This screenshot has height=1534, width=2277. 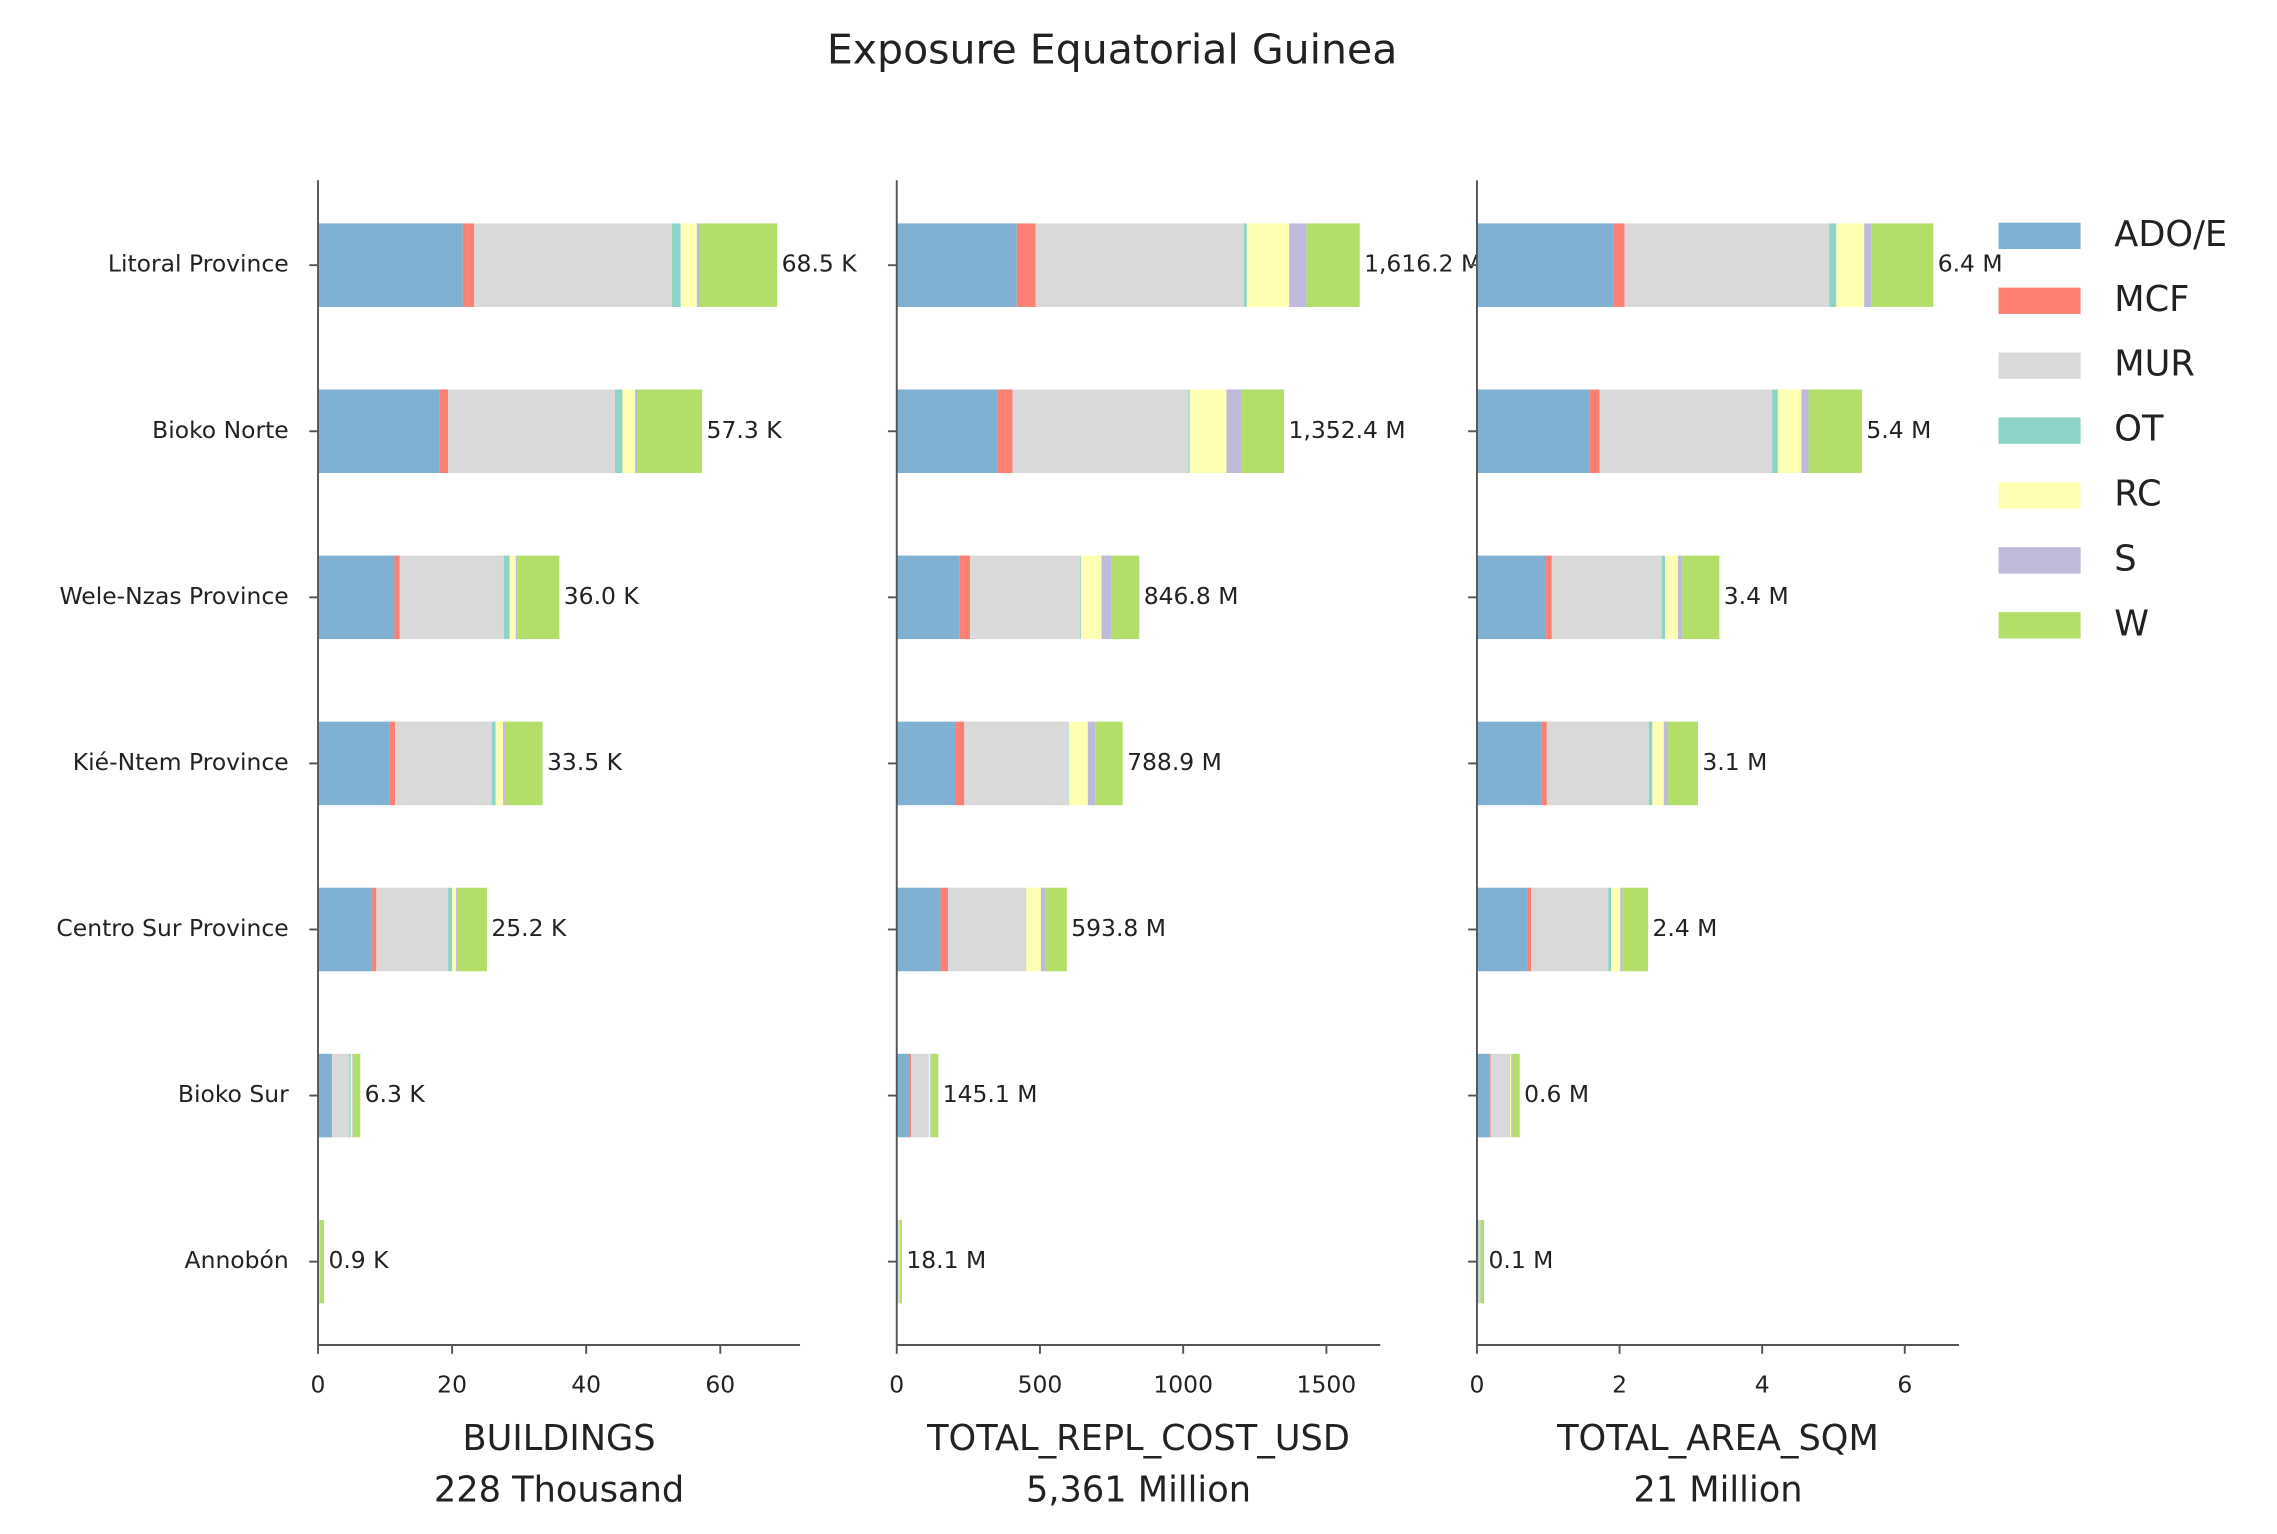 What do you see at coordinates (1040, 1385) in the screenshot?
I see `x-tick-label: 500` at bounding box center [1040, 1385].